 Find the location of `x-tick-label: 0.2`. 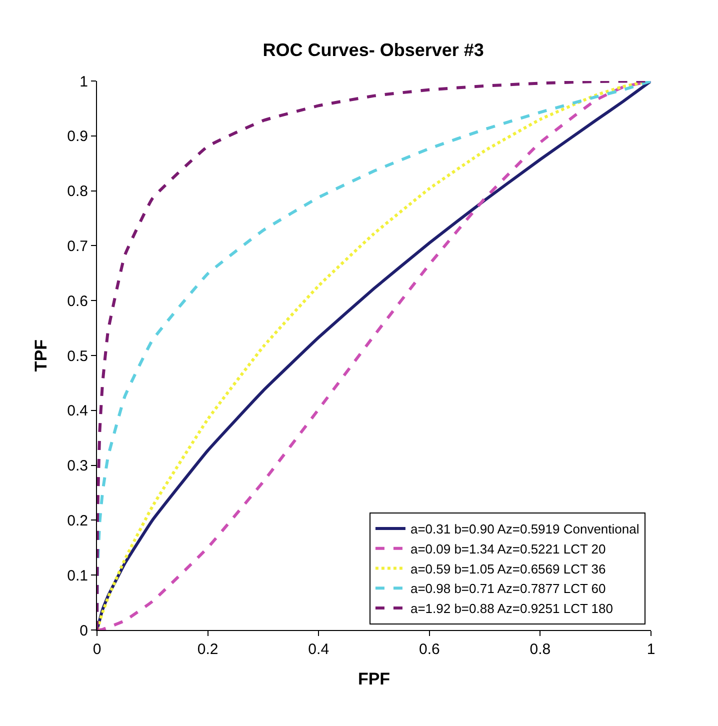

x-tick-label: 0.2 is located at coordinates (207, 649).